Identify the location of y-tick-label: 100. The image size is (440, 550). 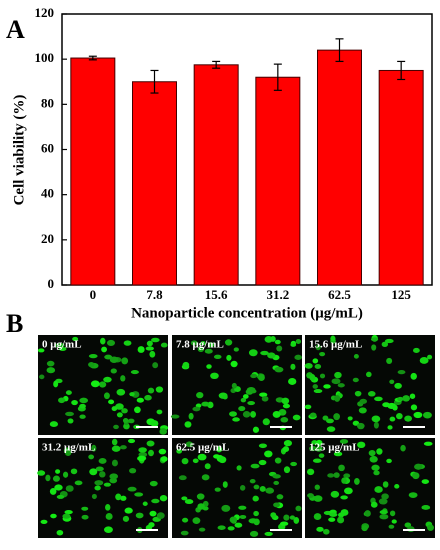
(45, 57).